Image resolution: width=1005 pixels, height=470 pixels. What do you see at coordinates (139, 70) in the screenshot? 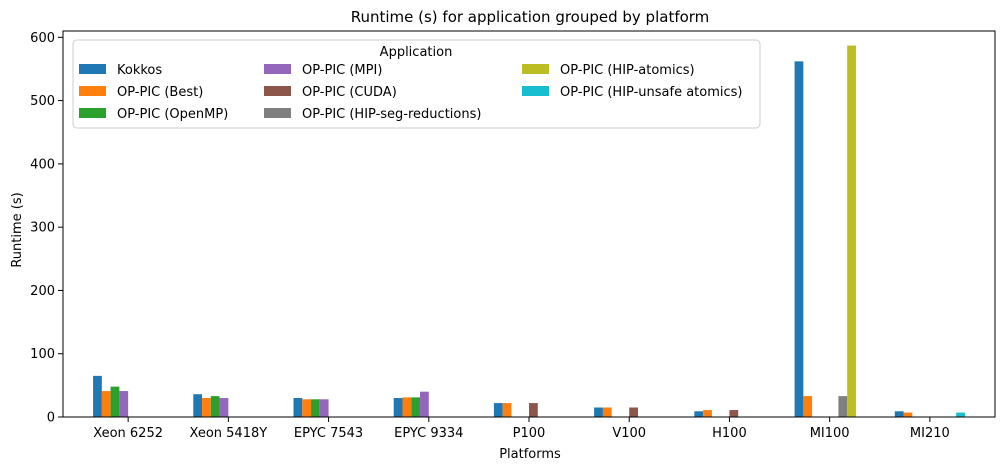
I see `legend-label: Kokkos` at bounding box center [139, 70].